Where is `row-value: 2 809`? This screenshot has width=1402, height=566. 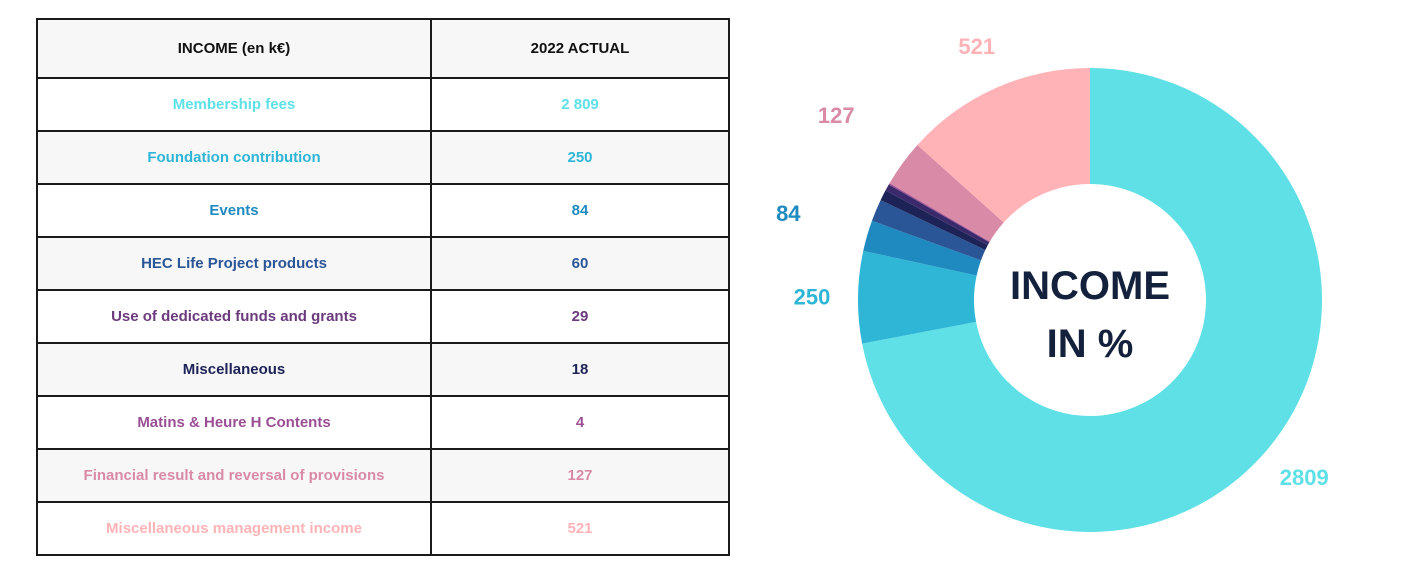 row-value: 2 809 is located at coordinates (580, 104).